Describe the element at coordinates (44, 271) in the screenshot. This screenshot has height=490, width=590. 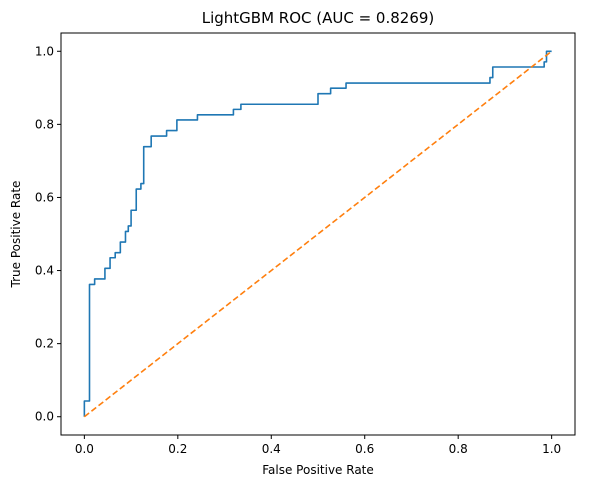
I see `y-tick-label: 0.4` at that location.